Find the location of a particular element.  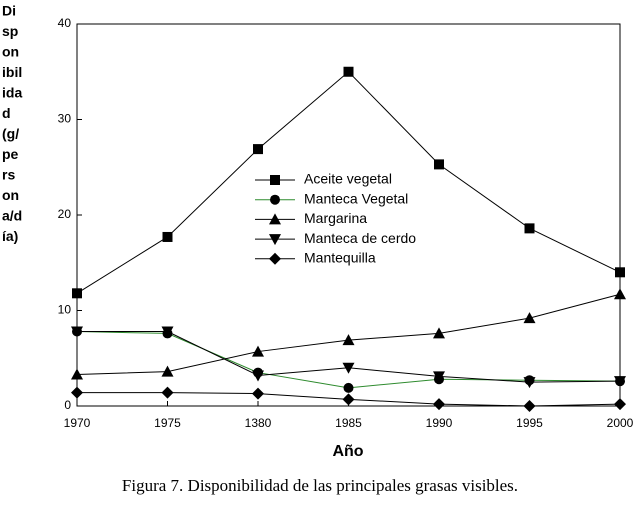

x-tick-label: 1990 is located at coordinates (439, 423).